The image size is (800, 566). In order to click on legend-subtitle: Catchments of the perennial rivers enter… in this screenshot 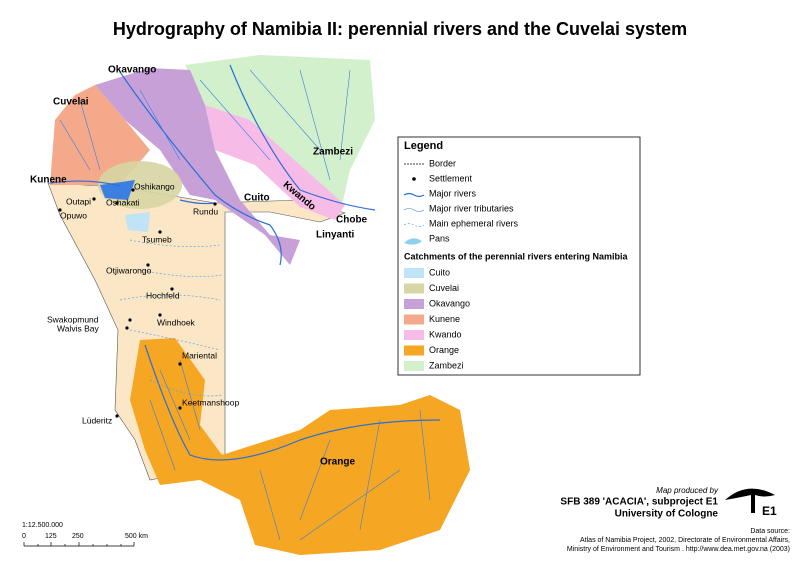, I will do `click(516, 256)`.